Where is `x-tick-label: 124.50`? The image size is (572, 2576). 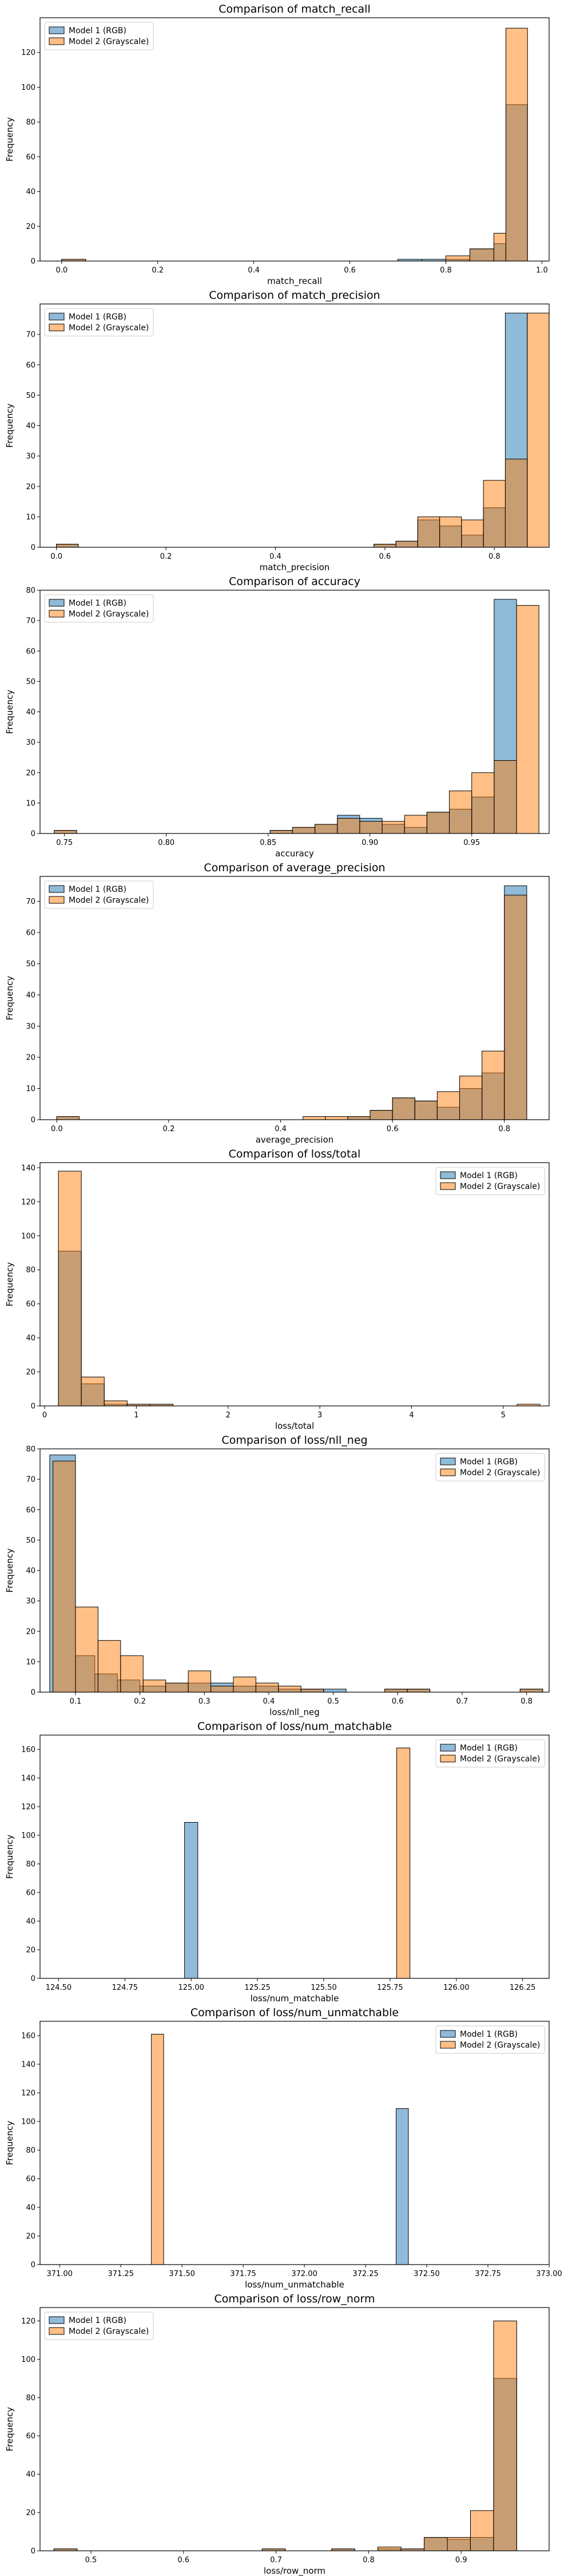
x-tick-label: 124.50 is located at coordinates (59, 1988).